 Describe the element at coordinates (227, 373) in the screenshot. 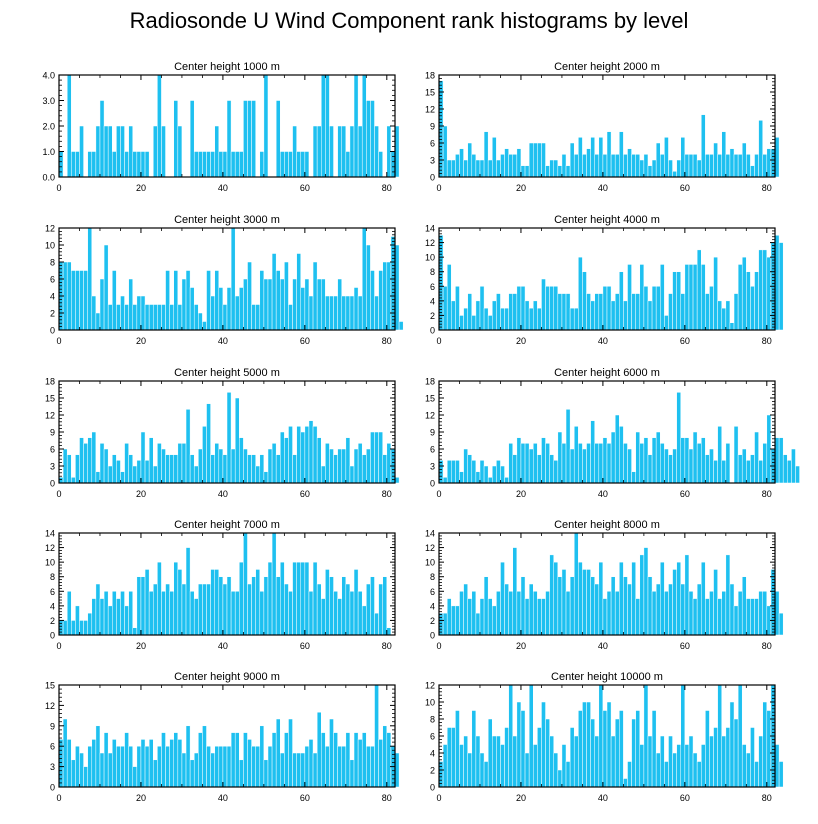

I see `panel-title: Center height 5000 m` at that location.